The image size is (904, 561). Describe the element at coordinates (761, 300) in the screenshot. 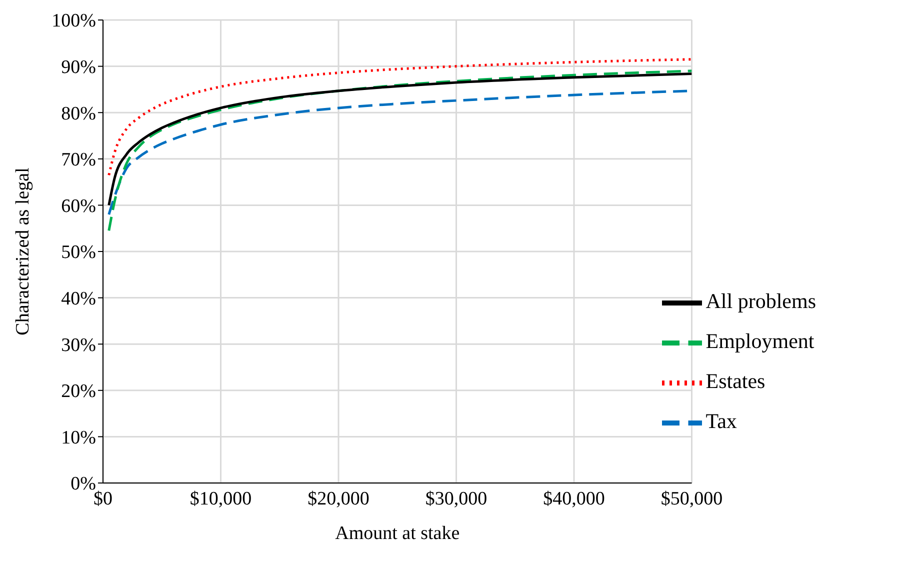

I see `legend-label: All problems` at that location.